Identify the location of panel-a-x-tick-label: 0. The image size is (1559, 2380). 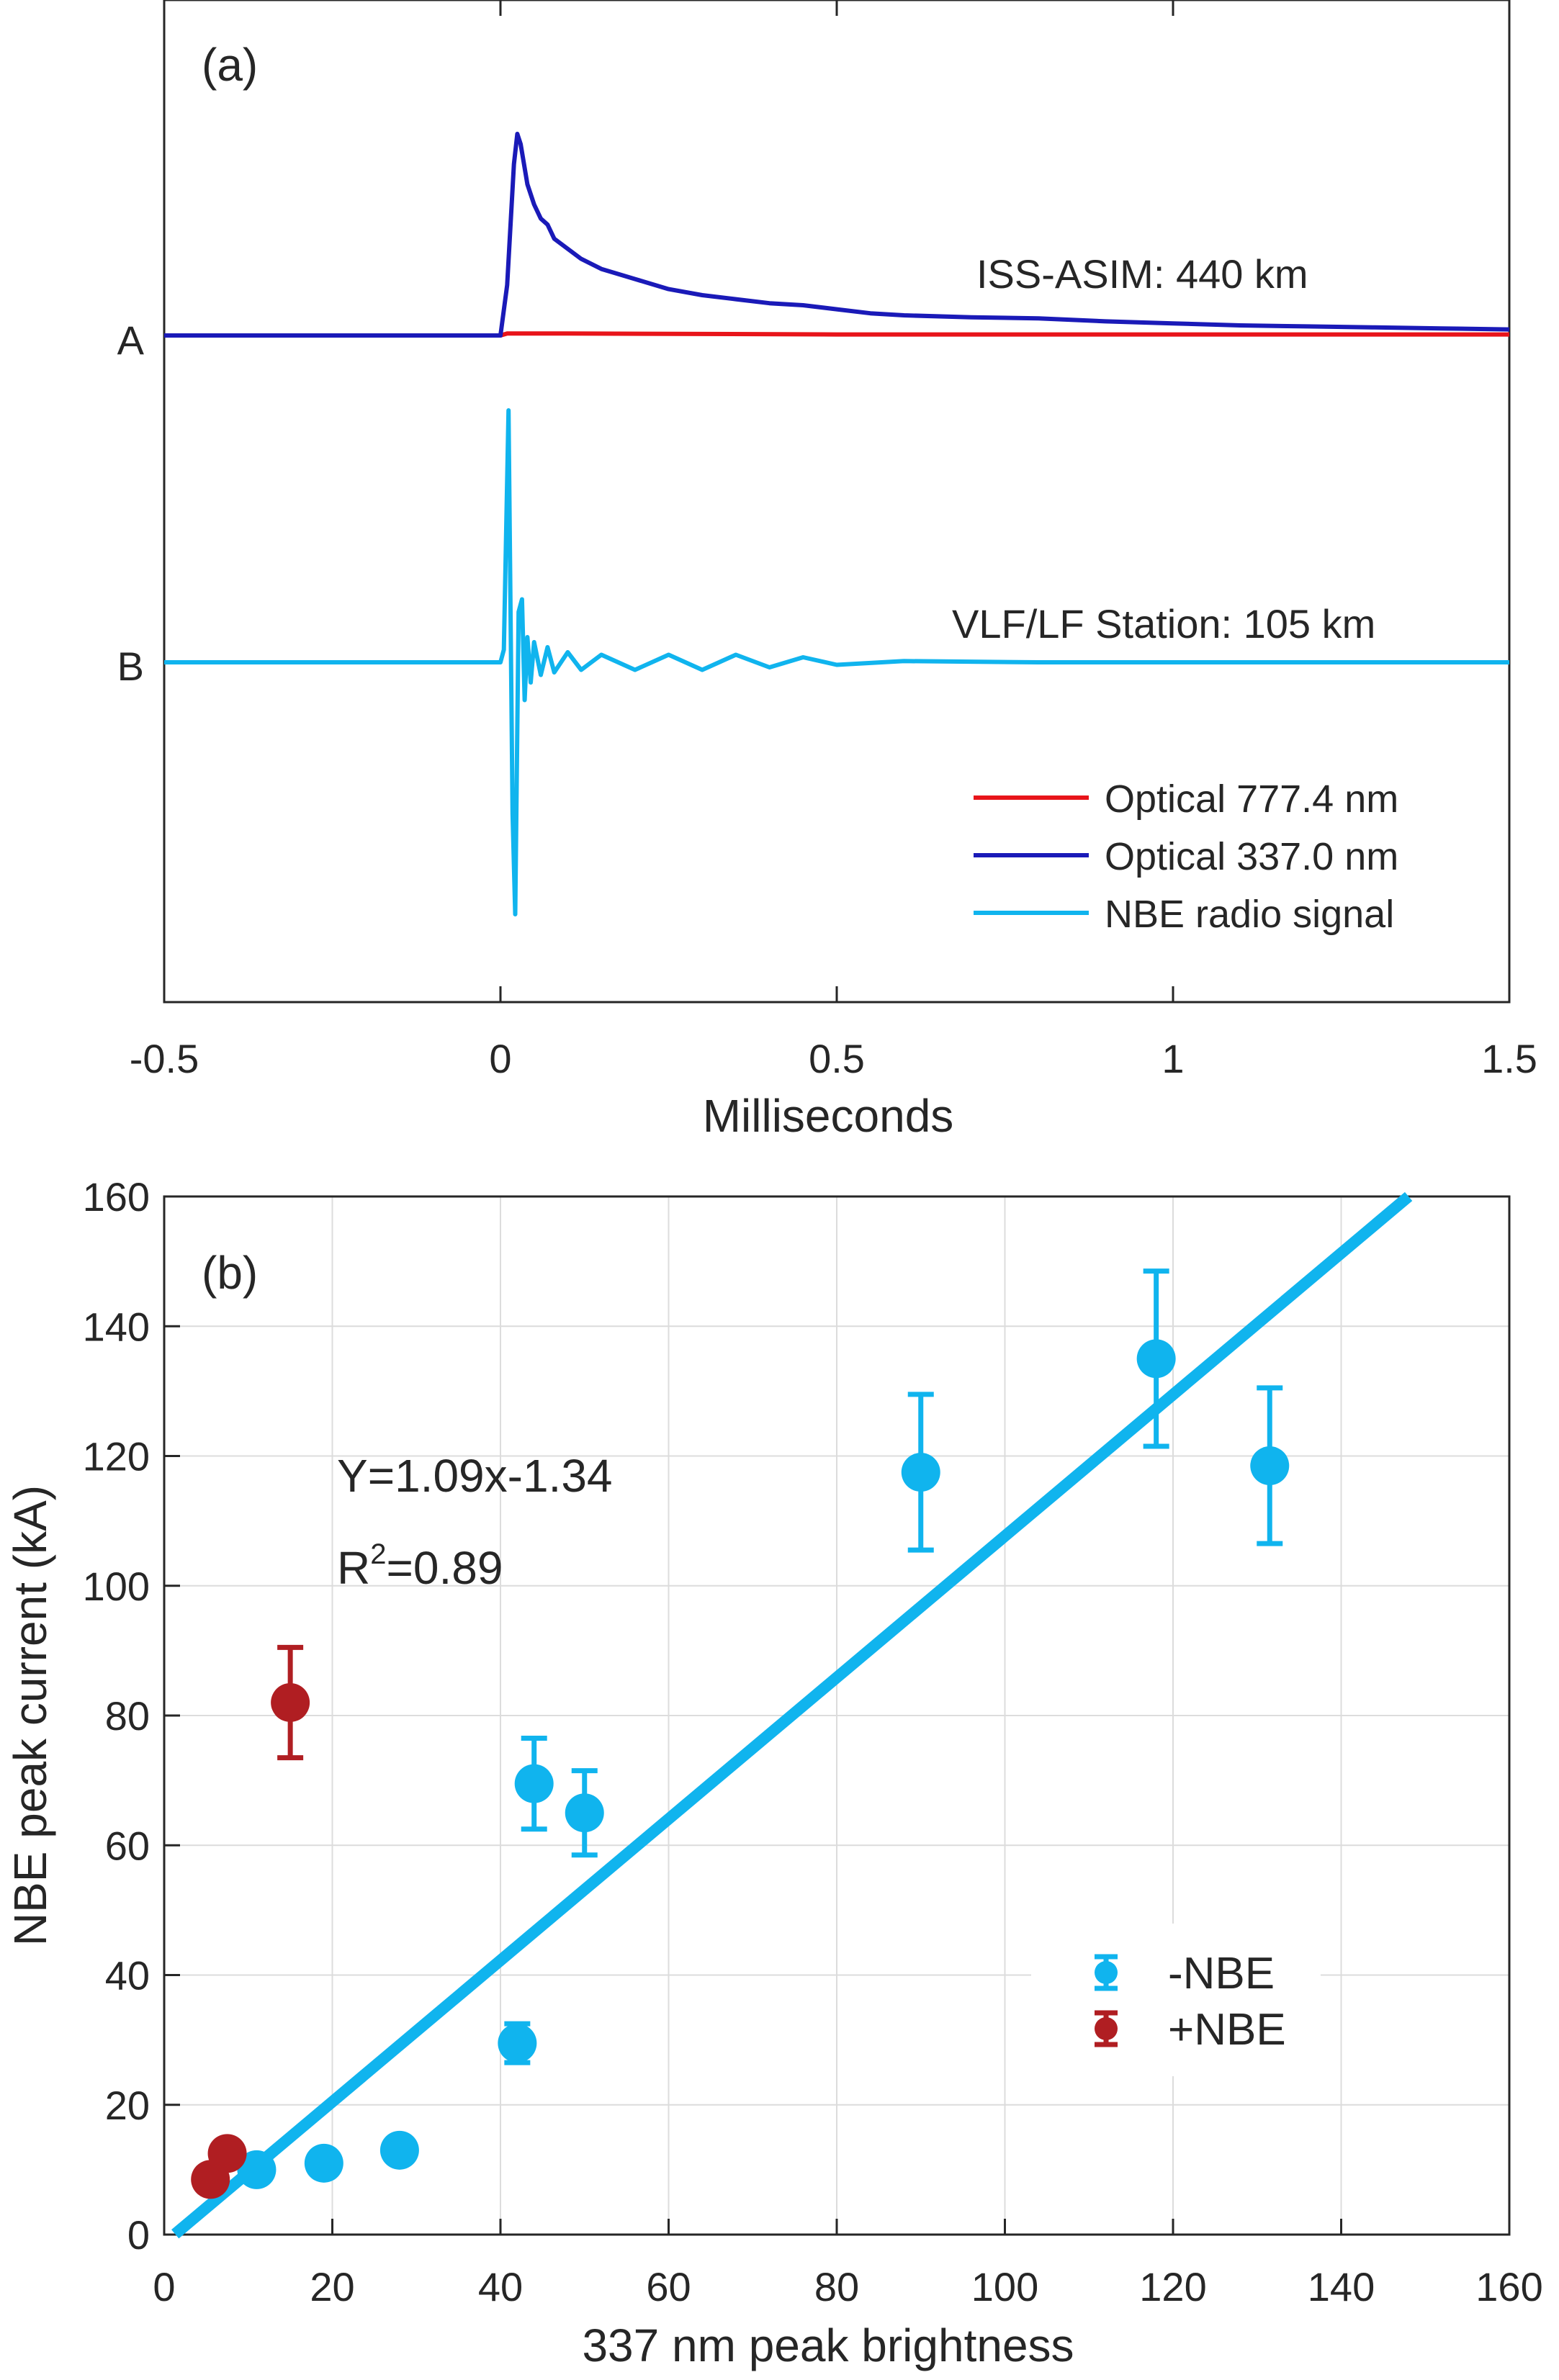
(500, 1058).